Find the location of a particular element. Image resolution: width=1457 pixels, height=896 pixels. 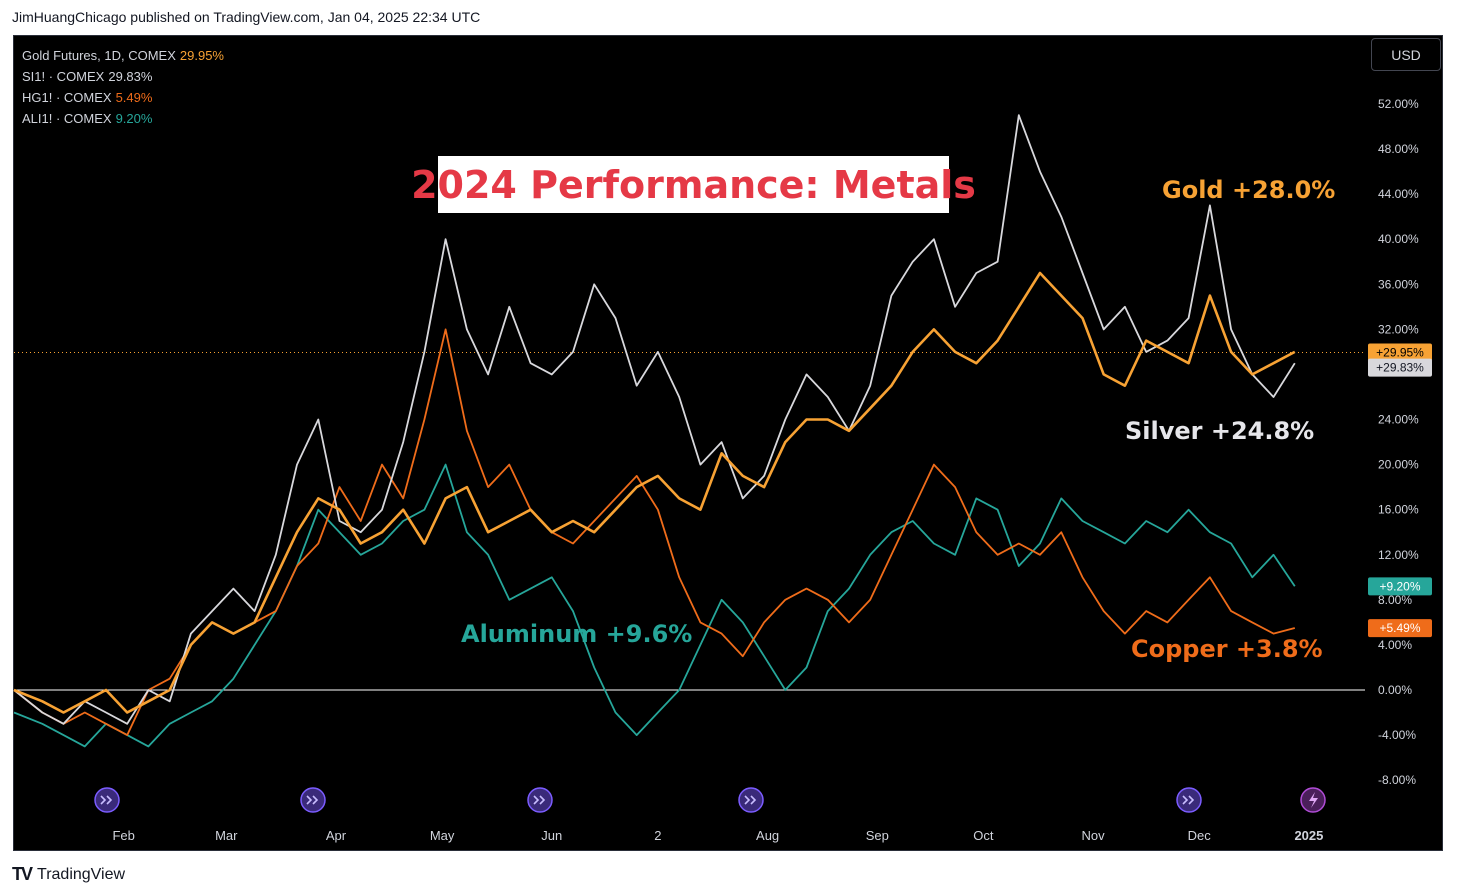

y-tick-label: 52.00% is located at coordinates (1398, 104).